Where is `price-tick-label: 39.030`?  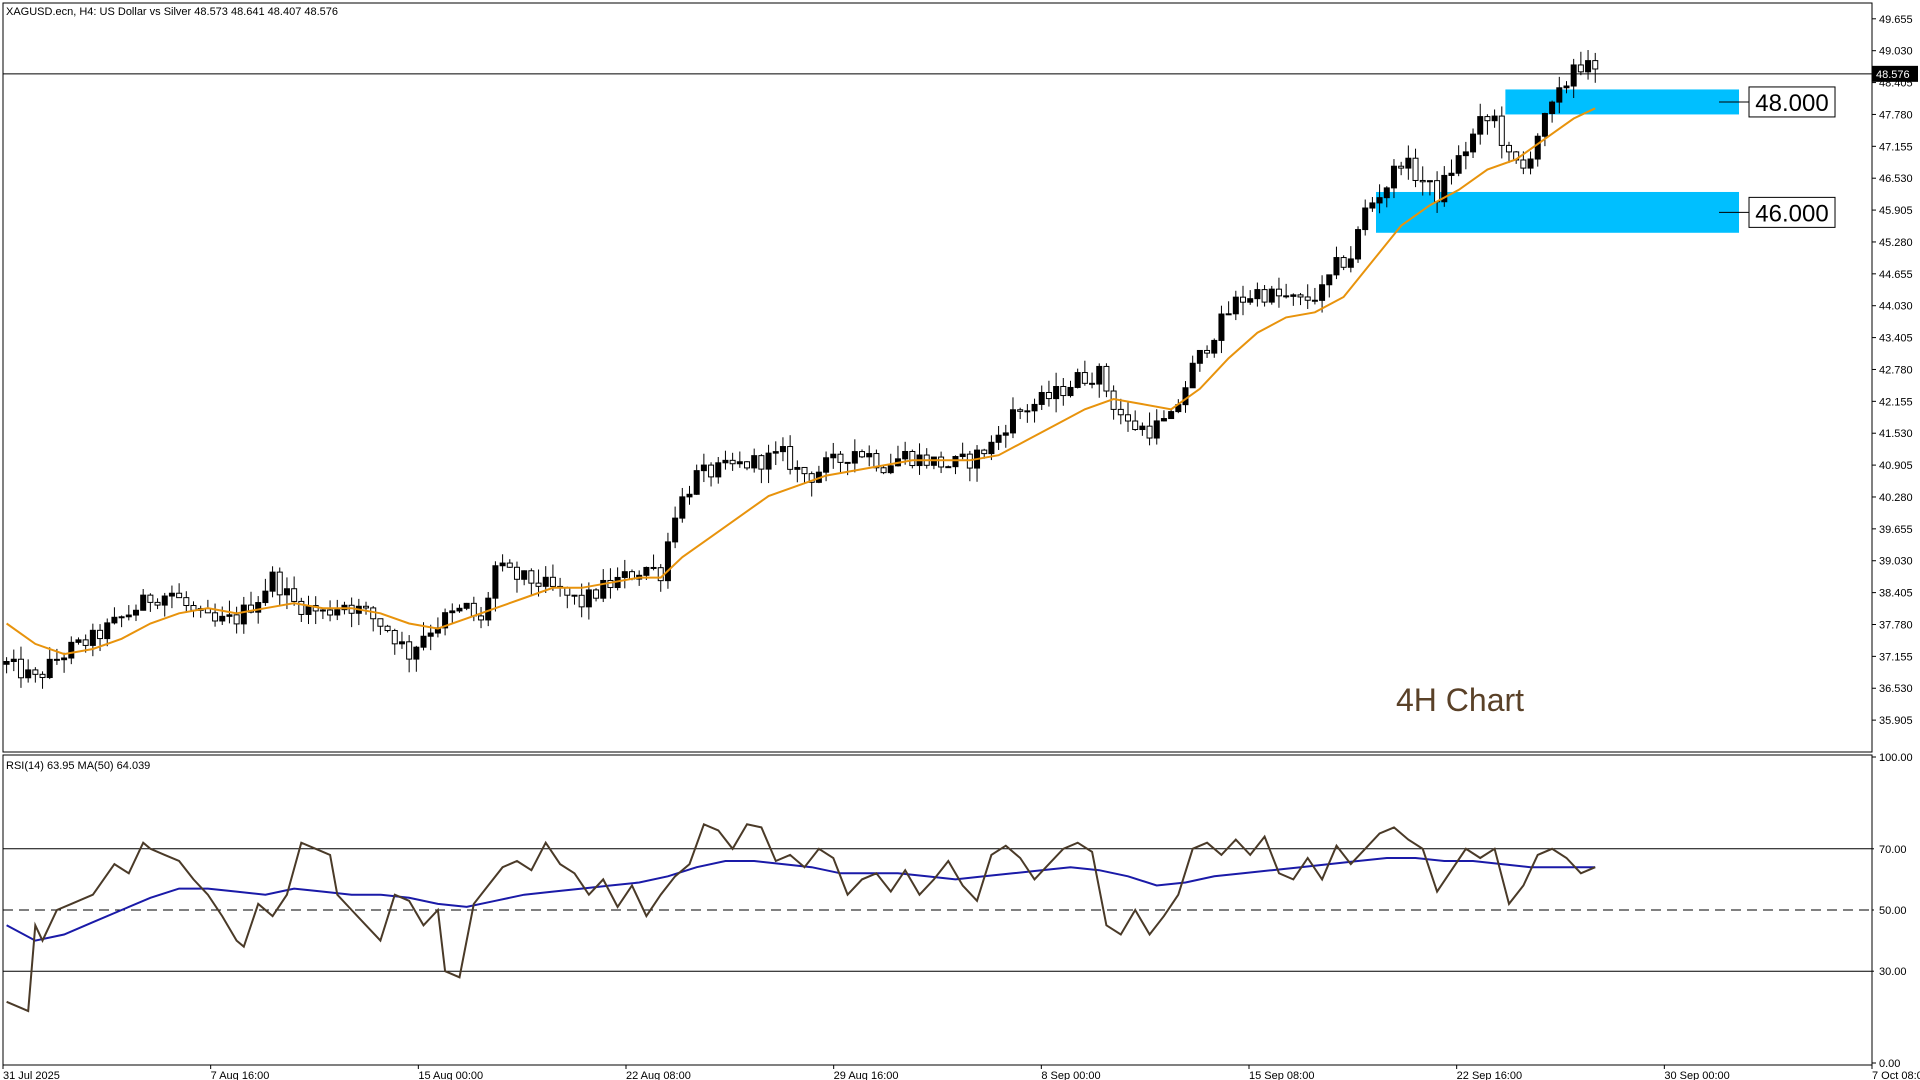
price-tick-label: 39.030 is located at coordinates (1896, 562).